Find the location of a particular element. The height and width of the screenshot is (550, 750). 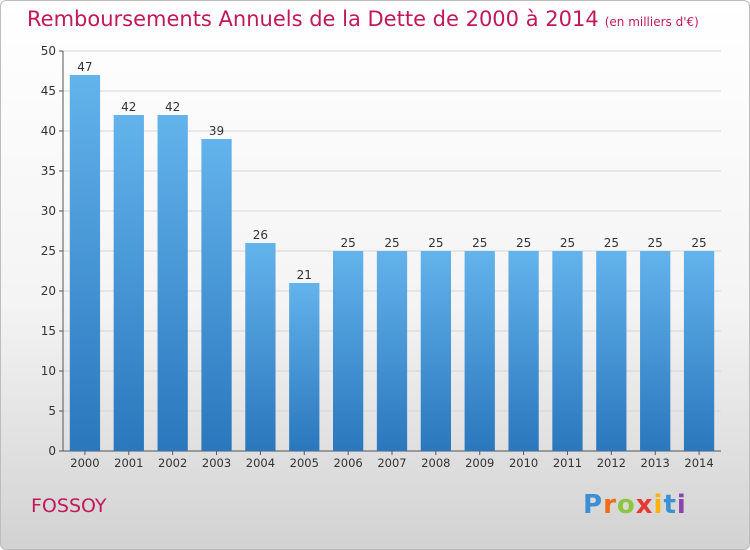

y-tick-label: 40 is located at coordinates (48, 131).